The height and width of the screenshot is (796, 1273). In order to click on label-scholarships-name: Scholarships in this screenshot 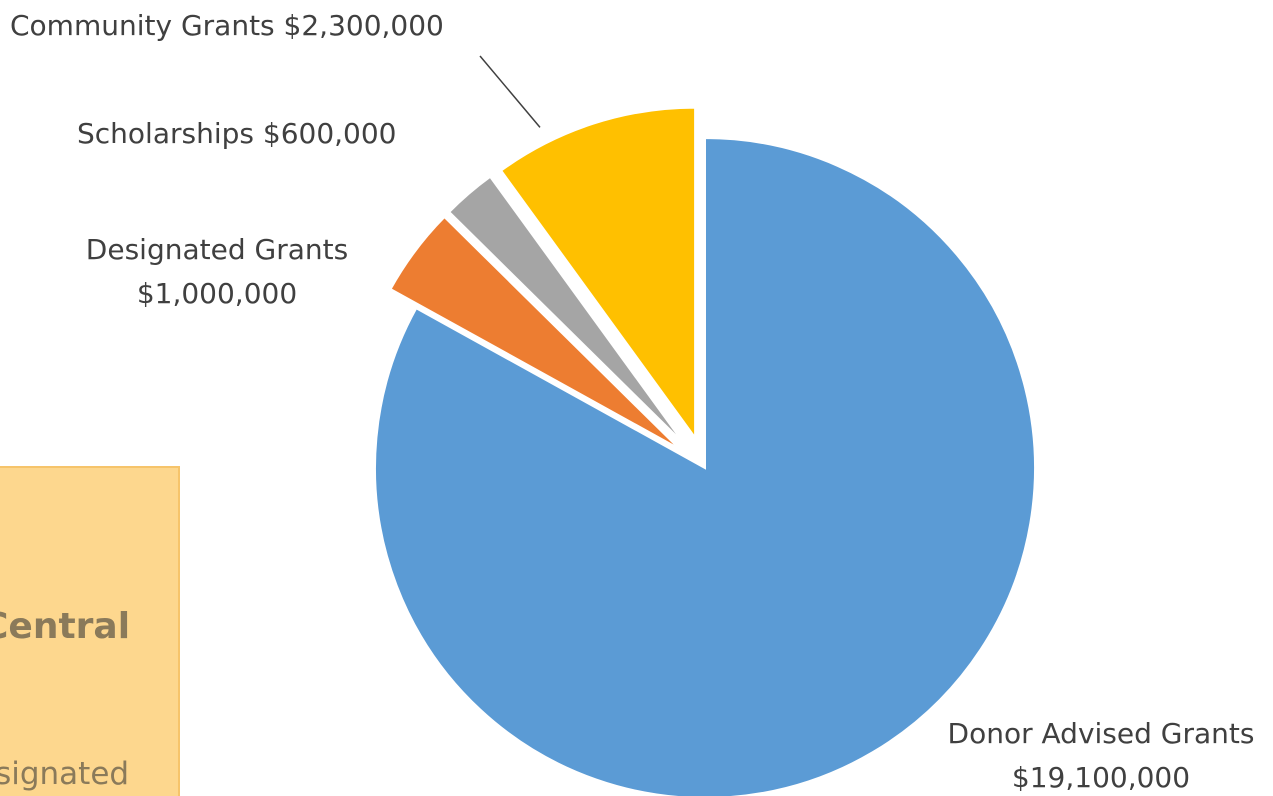, I will do `click(165, 133)`.